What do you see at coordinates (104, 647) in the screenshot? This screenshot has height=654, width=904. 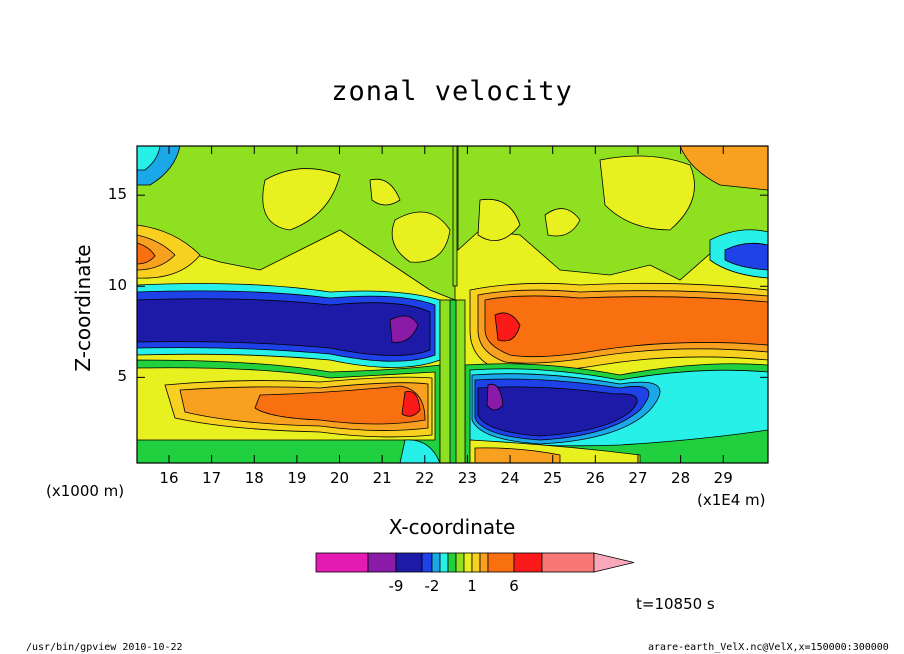 I see `footer-left: /usr/bin/gpview 2010-10-22` at bounding box center [104, 647].